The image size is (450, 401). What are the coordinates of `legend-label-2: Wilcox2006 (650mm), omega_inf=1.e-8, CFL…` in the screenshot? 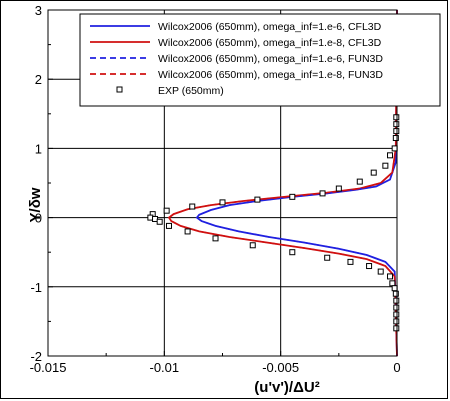 It's located at (270, 43).